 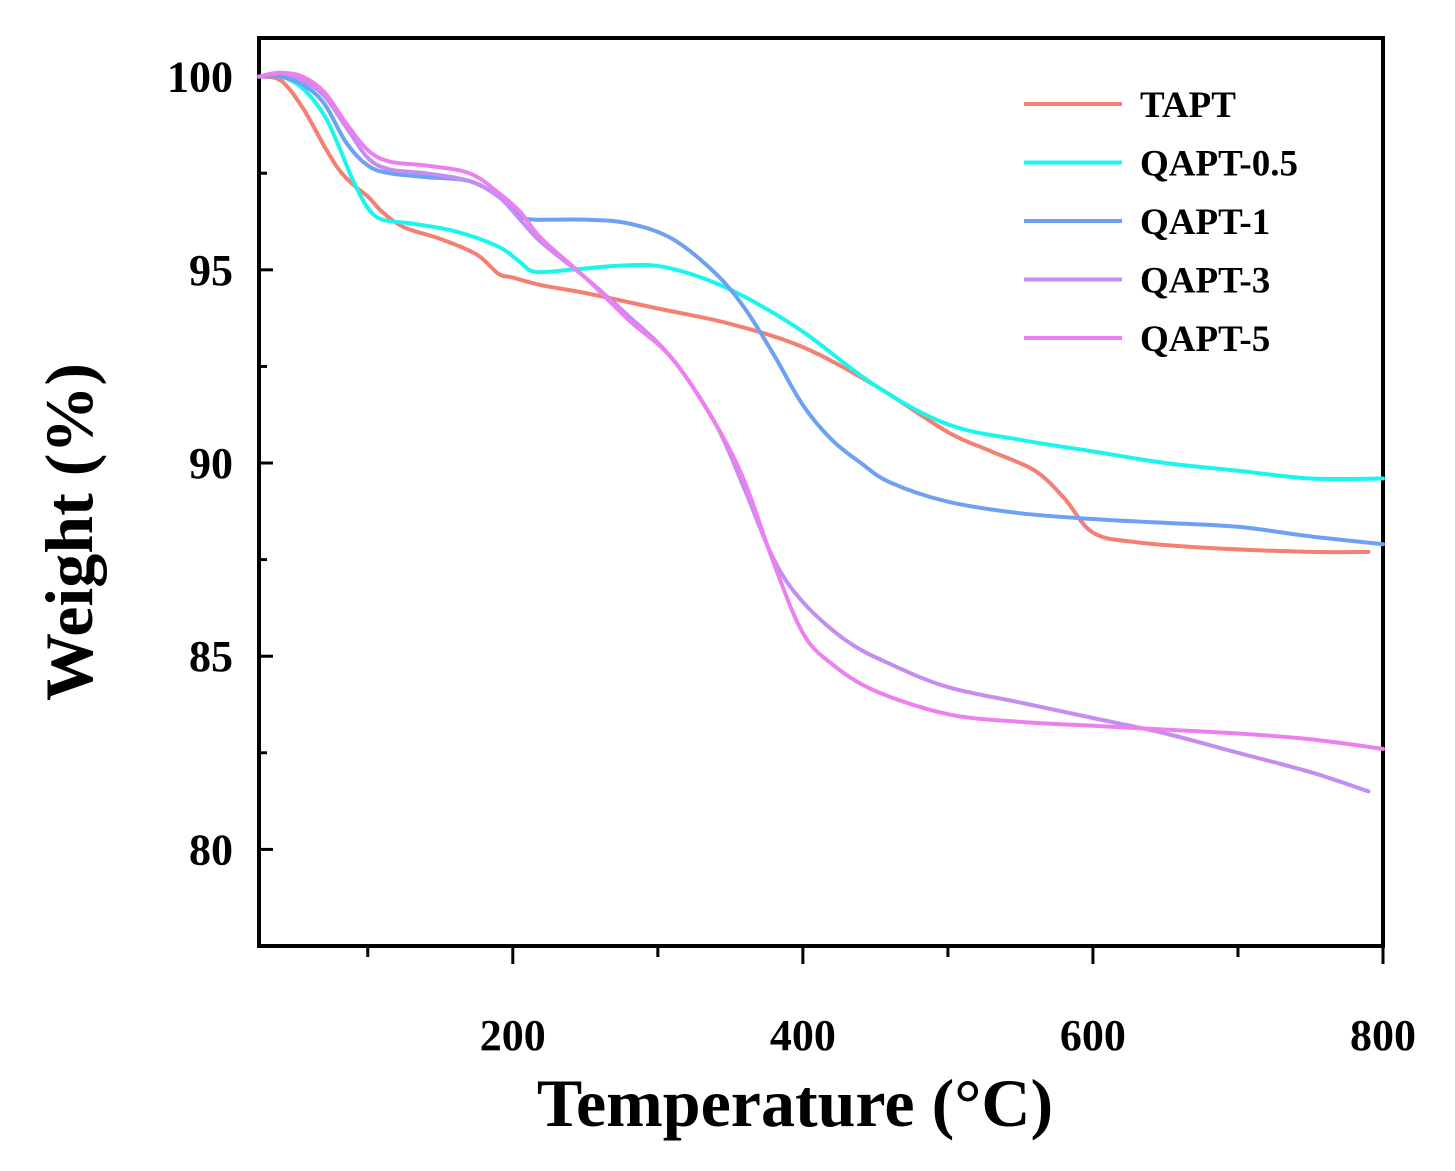 I want to click on y-tick-label: 100, so click(x=200, y=77).